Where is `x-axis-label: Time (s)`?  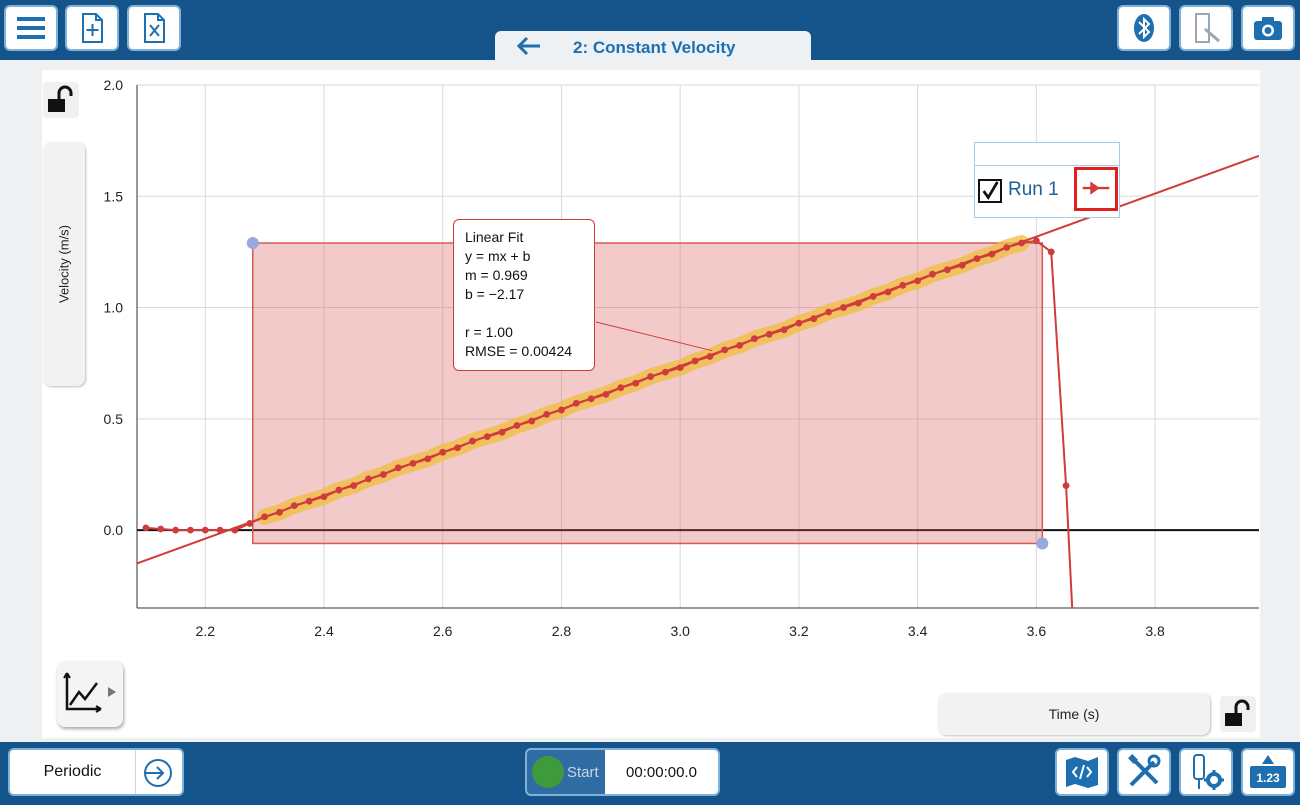
x-axis-label: Time (s) is located at coordinates (1074, 714).